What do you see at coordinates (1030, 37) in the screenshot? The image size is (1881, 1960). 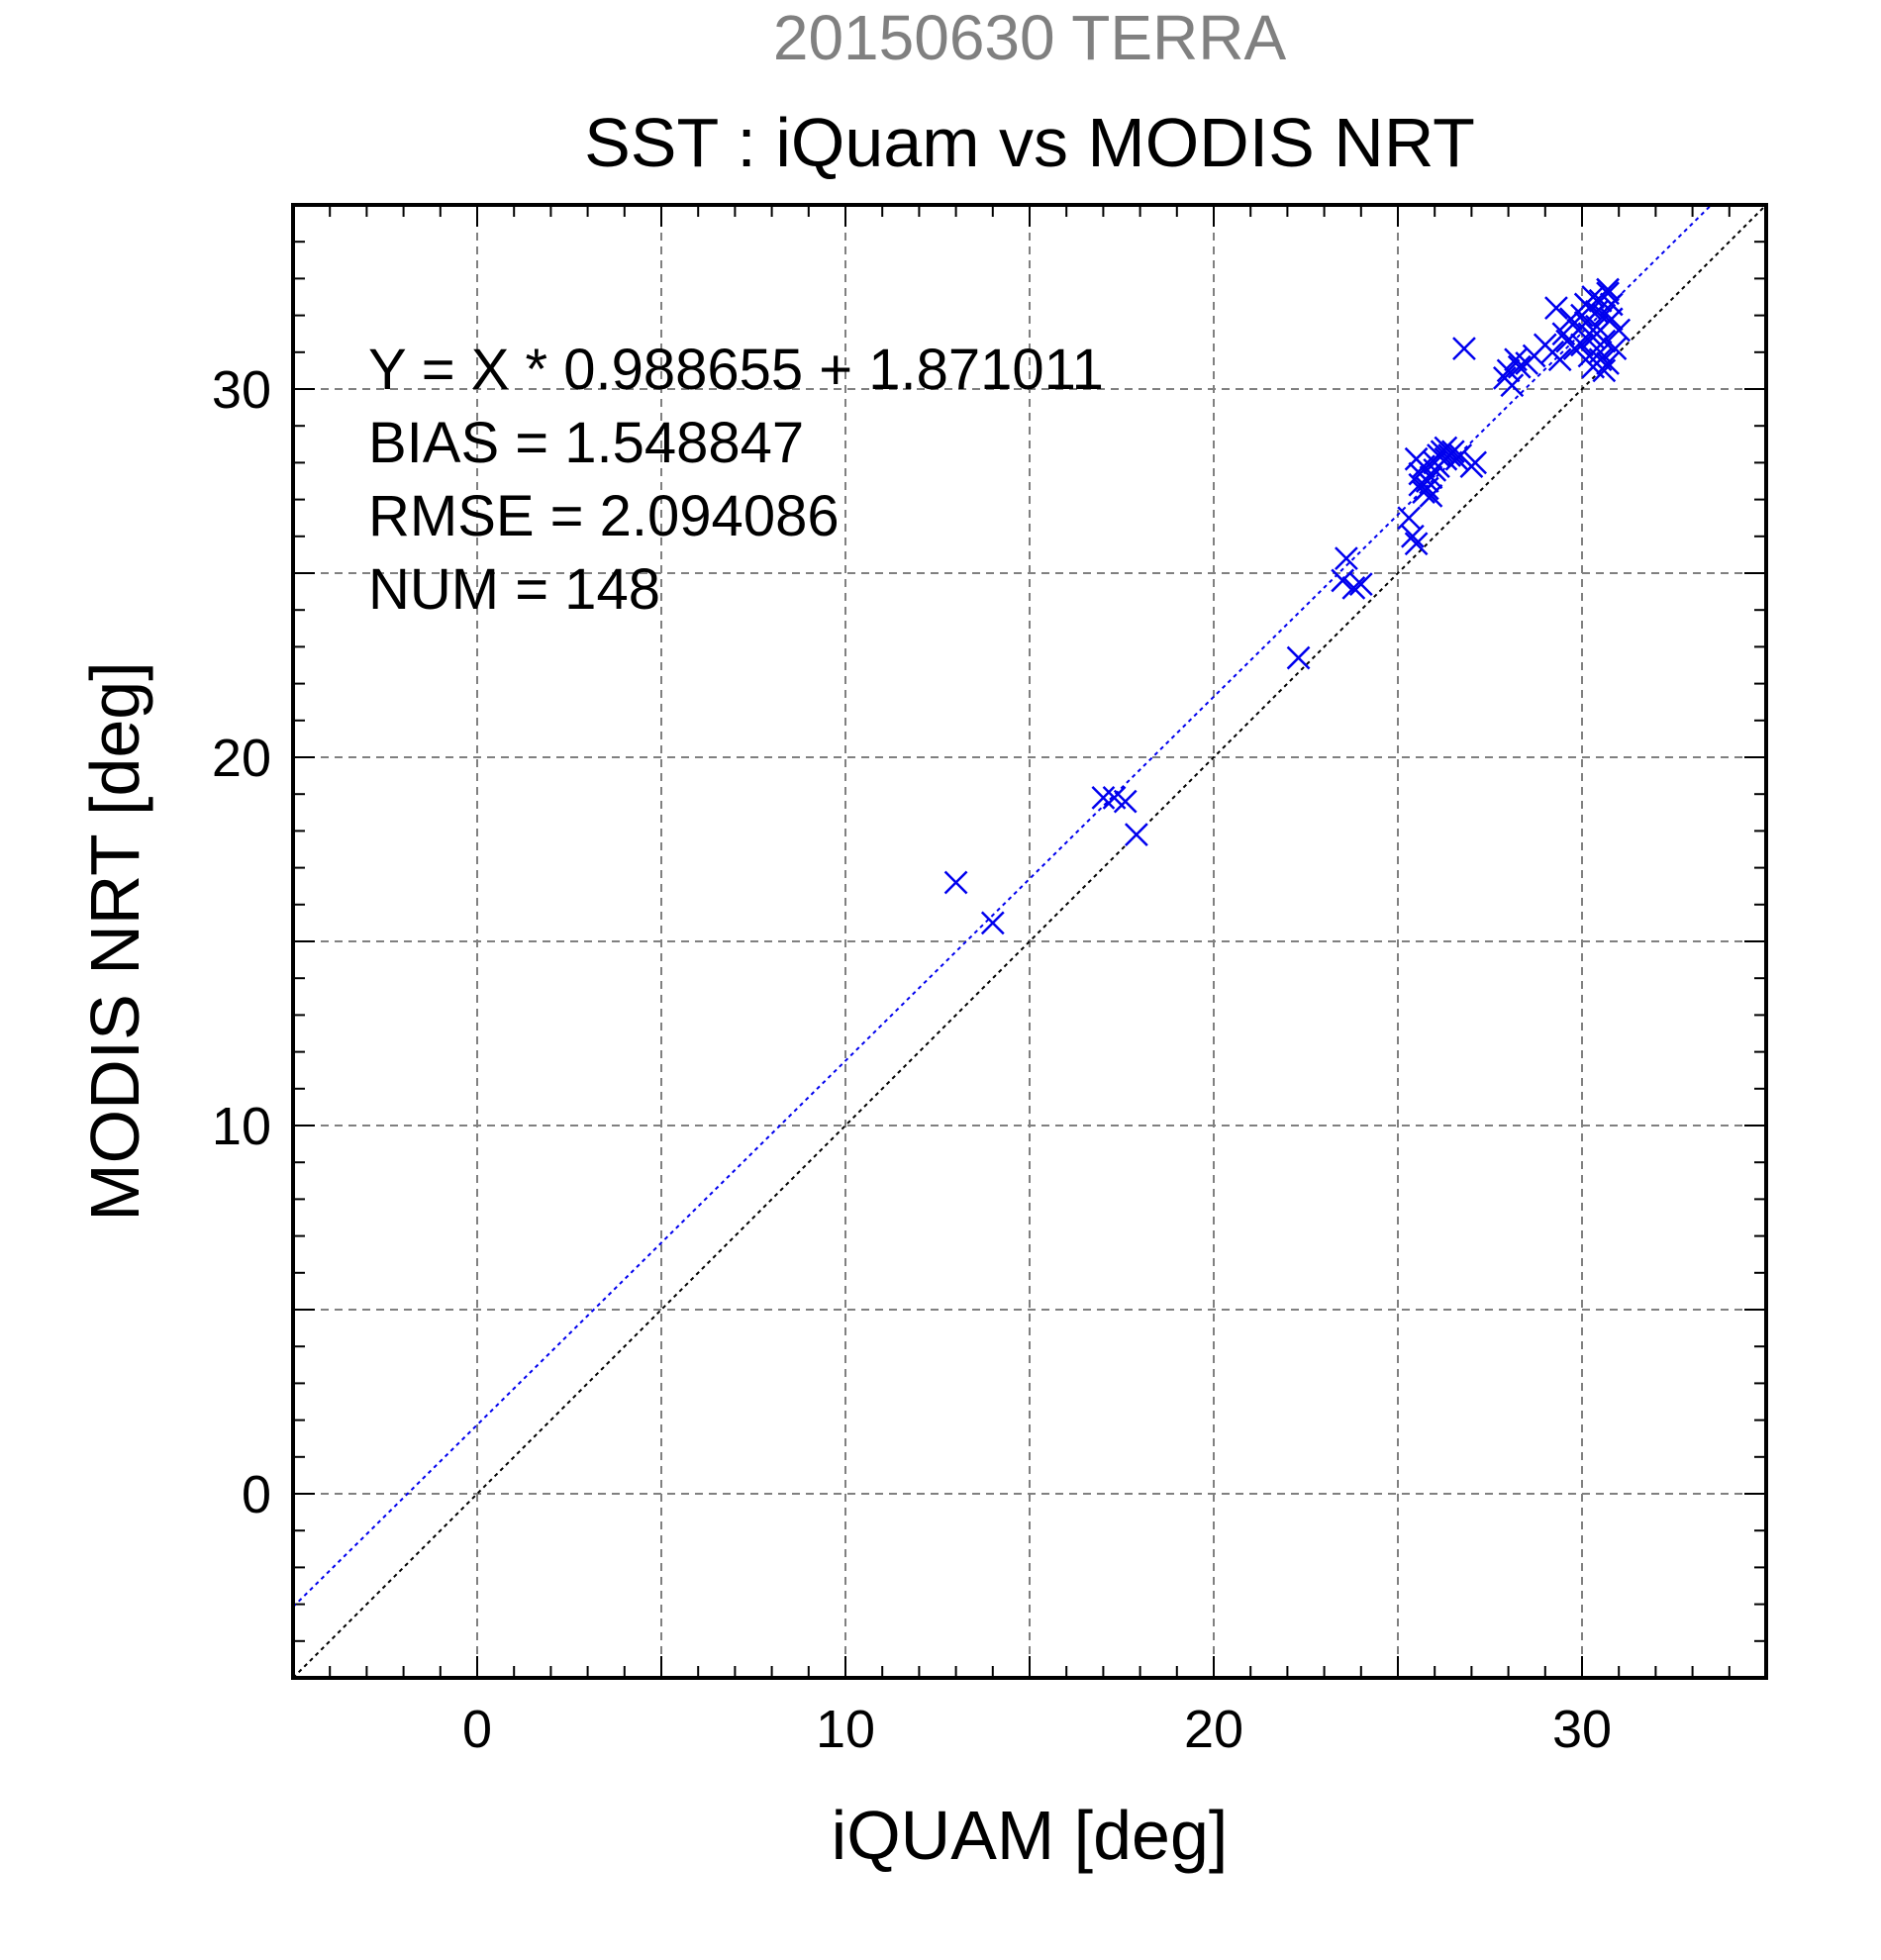 I see `chart-supertitle: 20150630 TERRA` at bounding box center [1030, 37].